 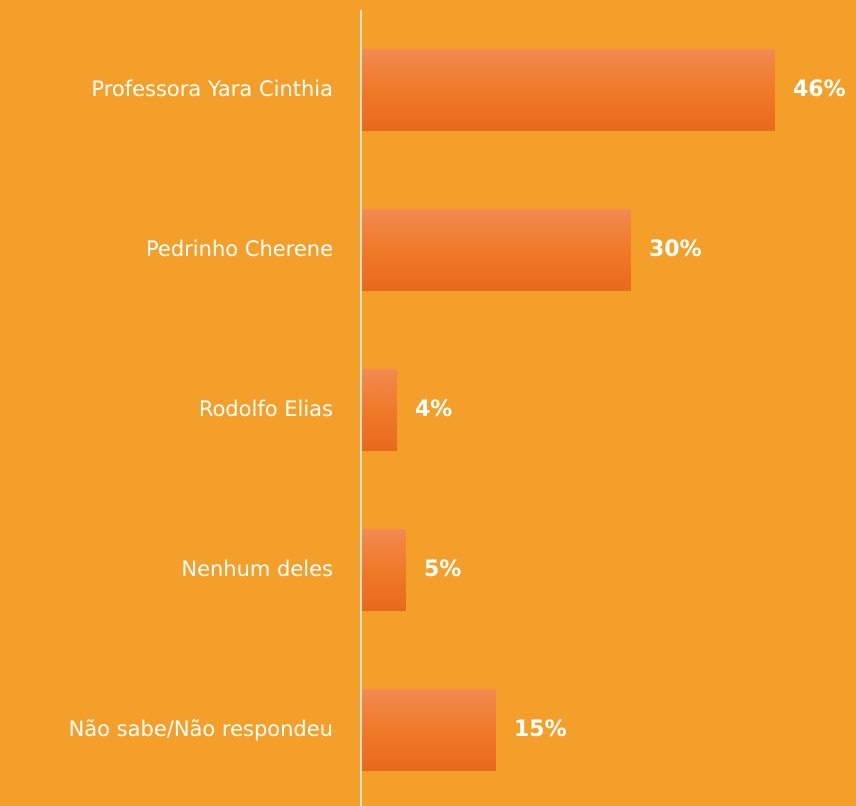 I want to click on category-label: Nenhum deles, so click(x=257, y=569).